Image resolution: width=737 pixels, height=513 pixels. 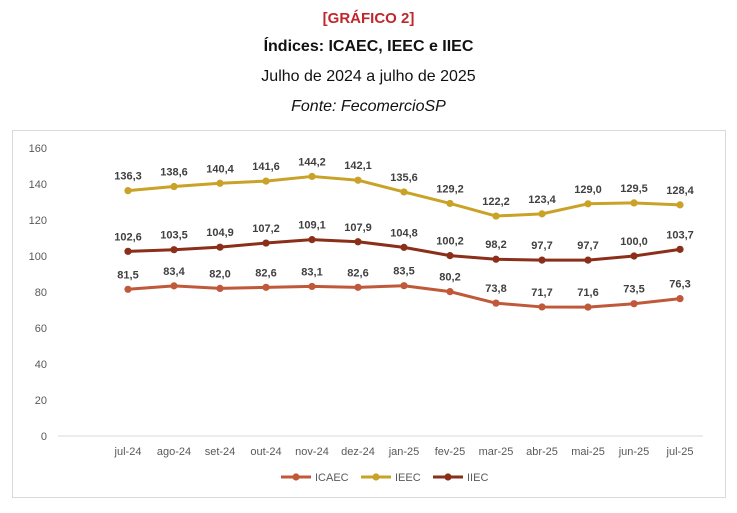 I want to click on ieec-data-label: 140,4, so click(x=220, y=169).